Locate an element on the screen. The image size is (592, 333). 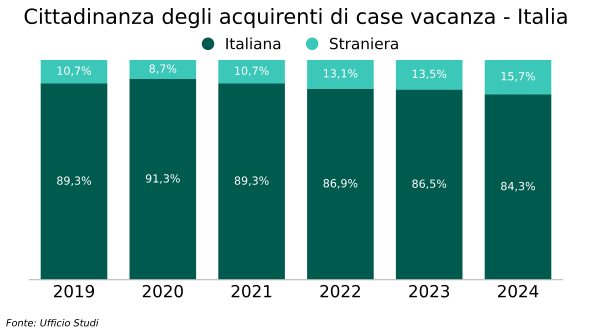
x-tick-label: 2021 is located at coordinates (252, 291).